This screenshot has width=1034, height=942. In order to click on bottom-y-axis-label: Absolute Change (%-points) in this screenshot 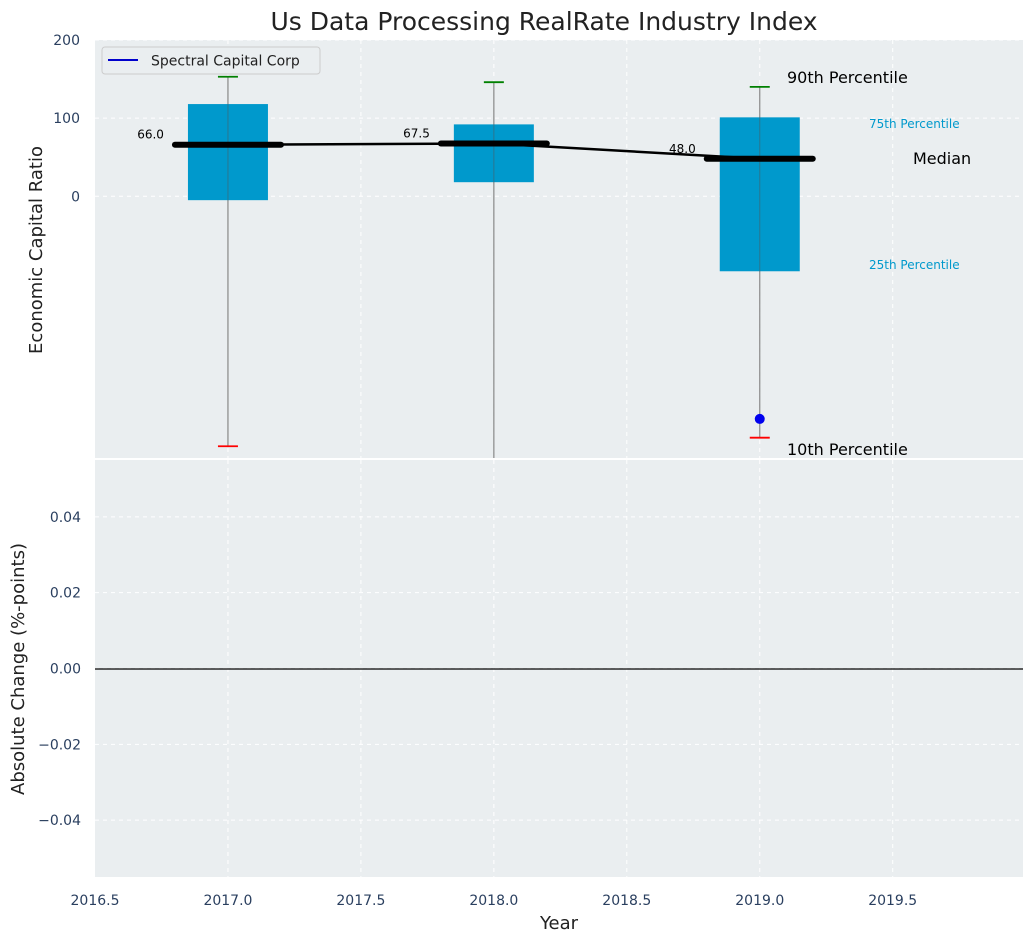, I will do `click(18, 669)`.